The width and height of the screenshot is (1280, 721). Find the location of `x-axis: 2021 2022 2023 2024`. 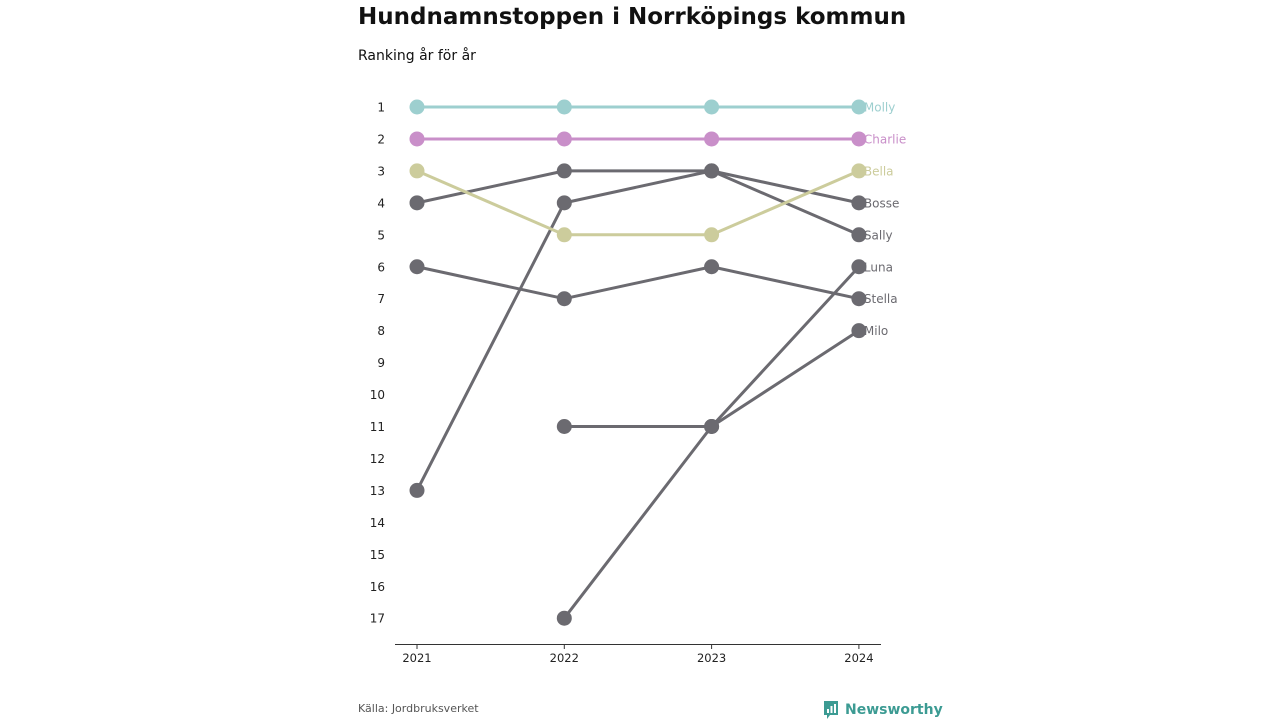

x-axis: 2021 2022 2023 2024 is located at coordinates (638, 654).